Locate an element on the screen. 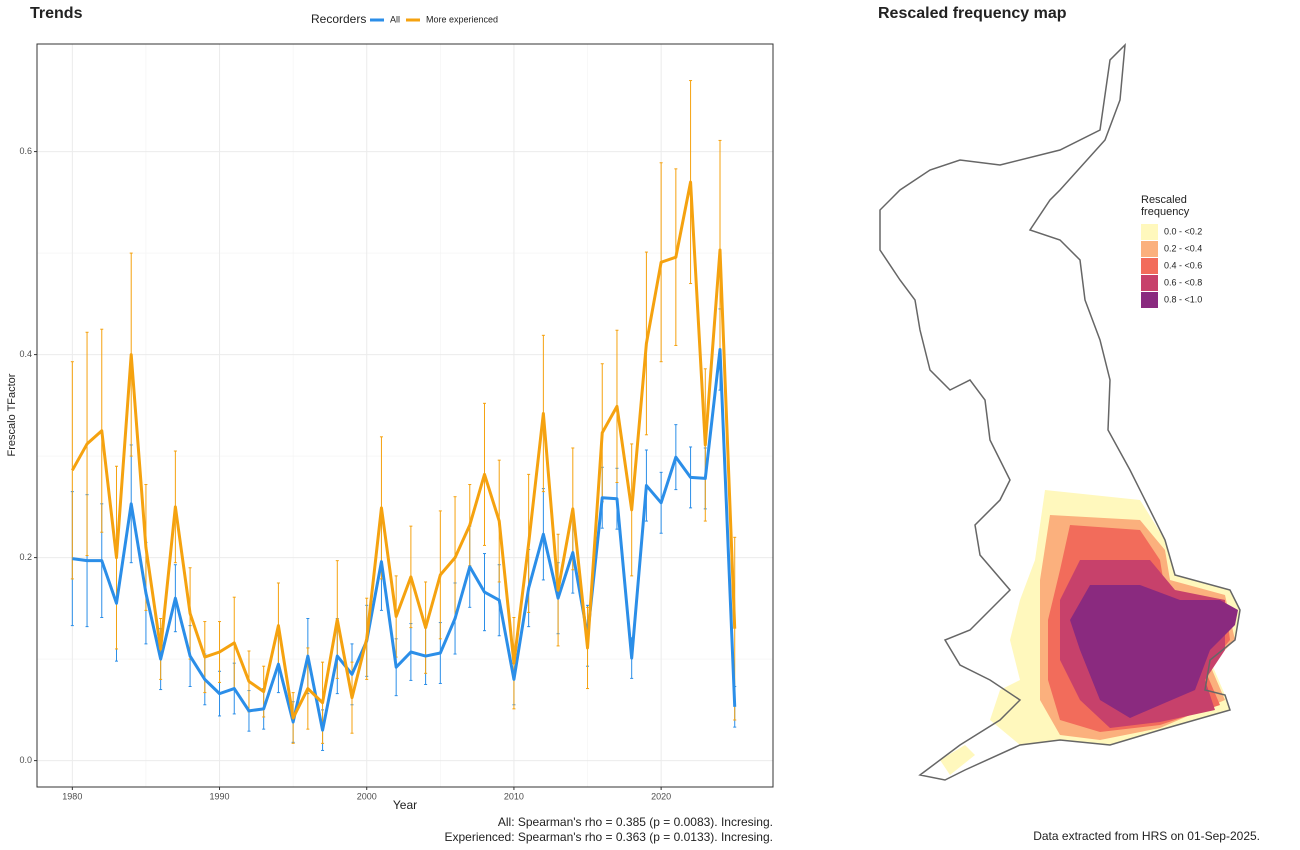 This screenshot has width=1300, height=850. legend-title: Recorders is located at coordinates (338, 19).